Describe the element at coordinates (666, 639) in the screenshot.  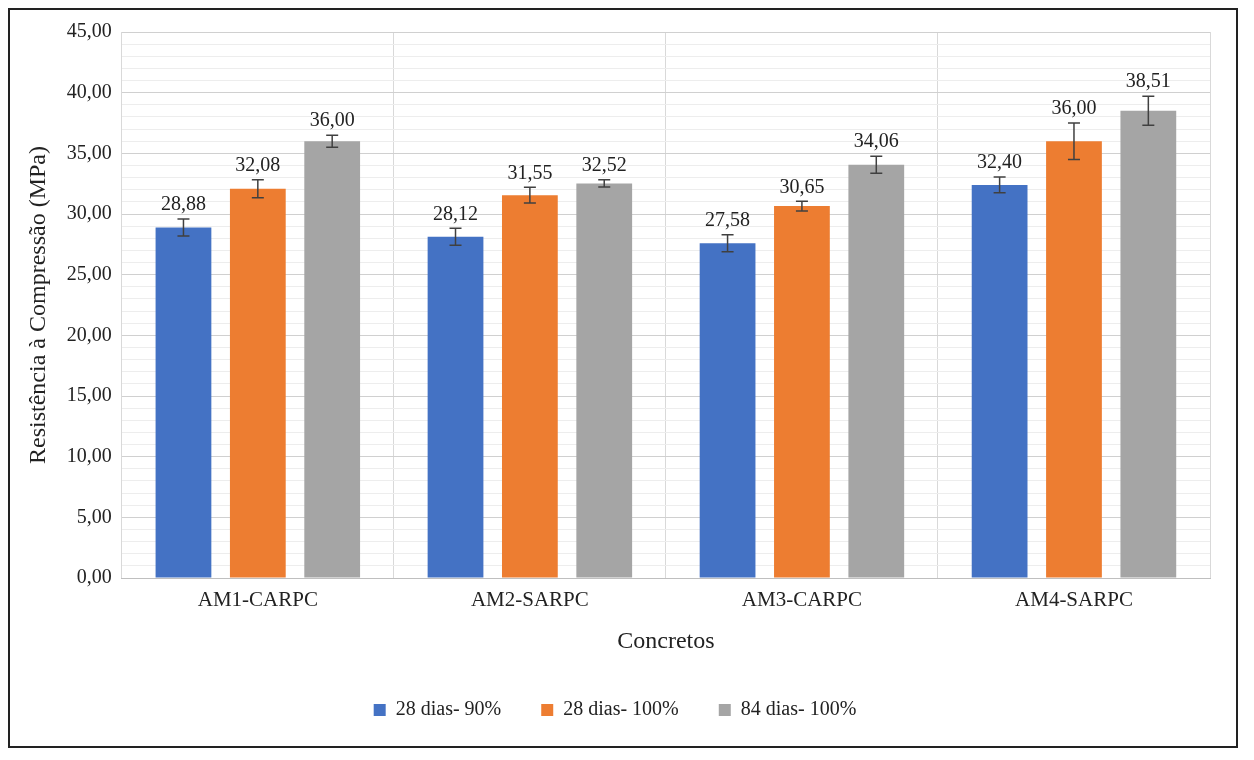
I see `x-axis-title: Concretos` at that location.